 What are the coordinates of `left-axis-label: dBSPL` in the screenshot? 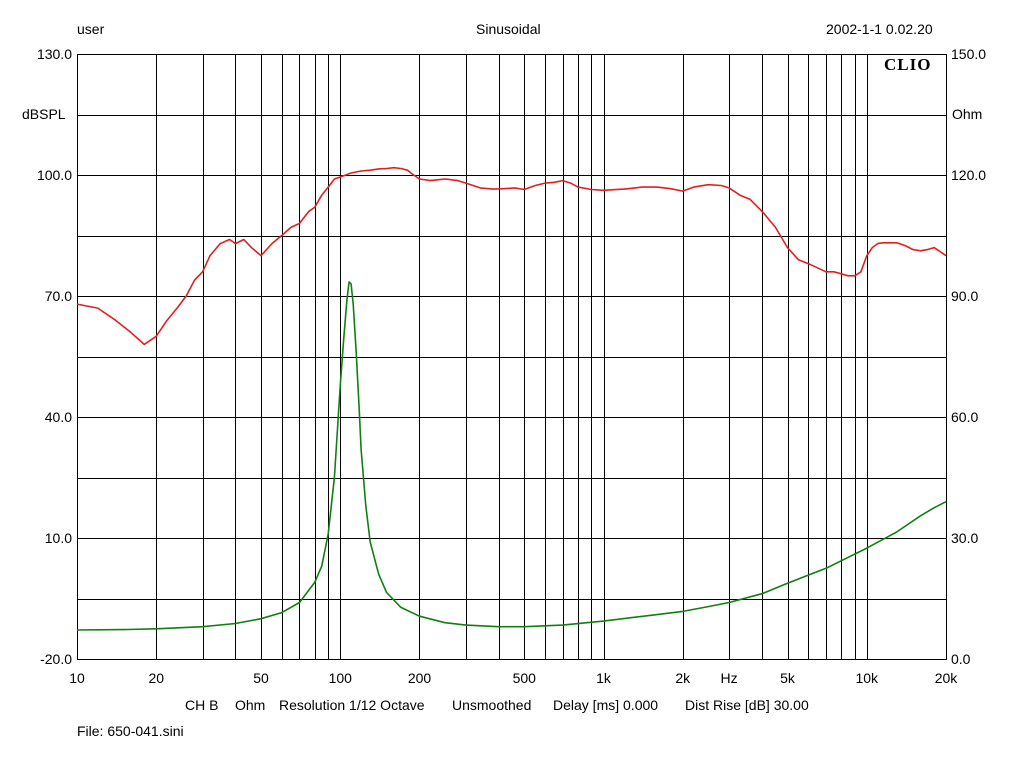 It's located at (44, 114).